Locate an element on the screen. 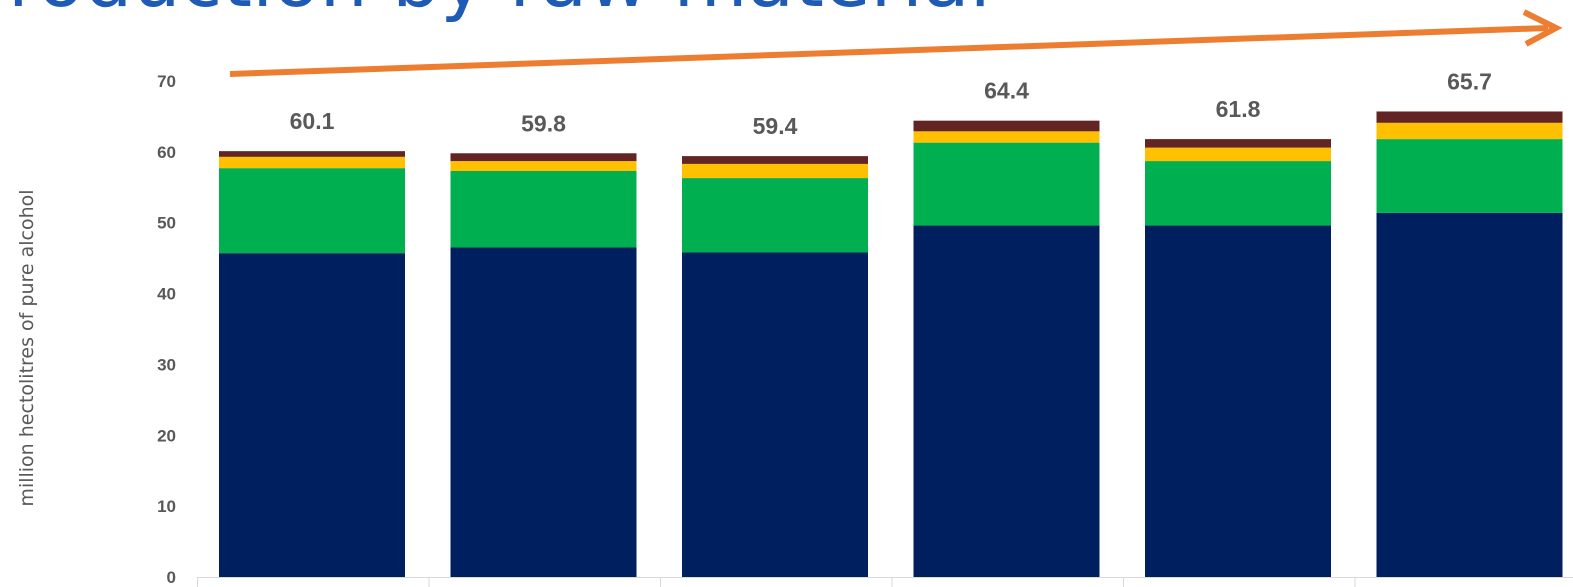 The image size is (1573, 587). total-labels: 60.1 59.8 59.4 64.4 61.8 65.7 is located at coordinates (891, 103).